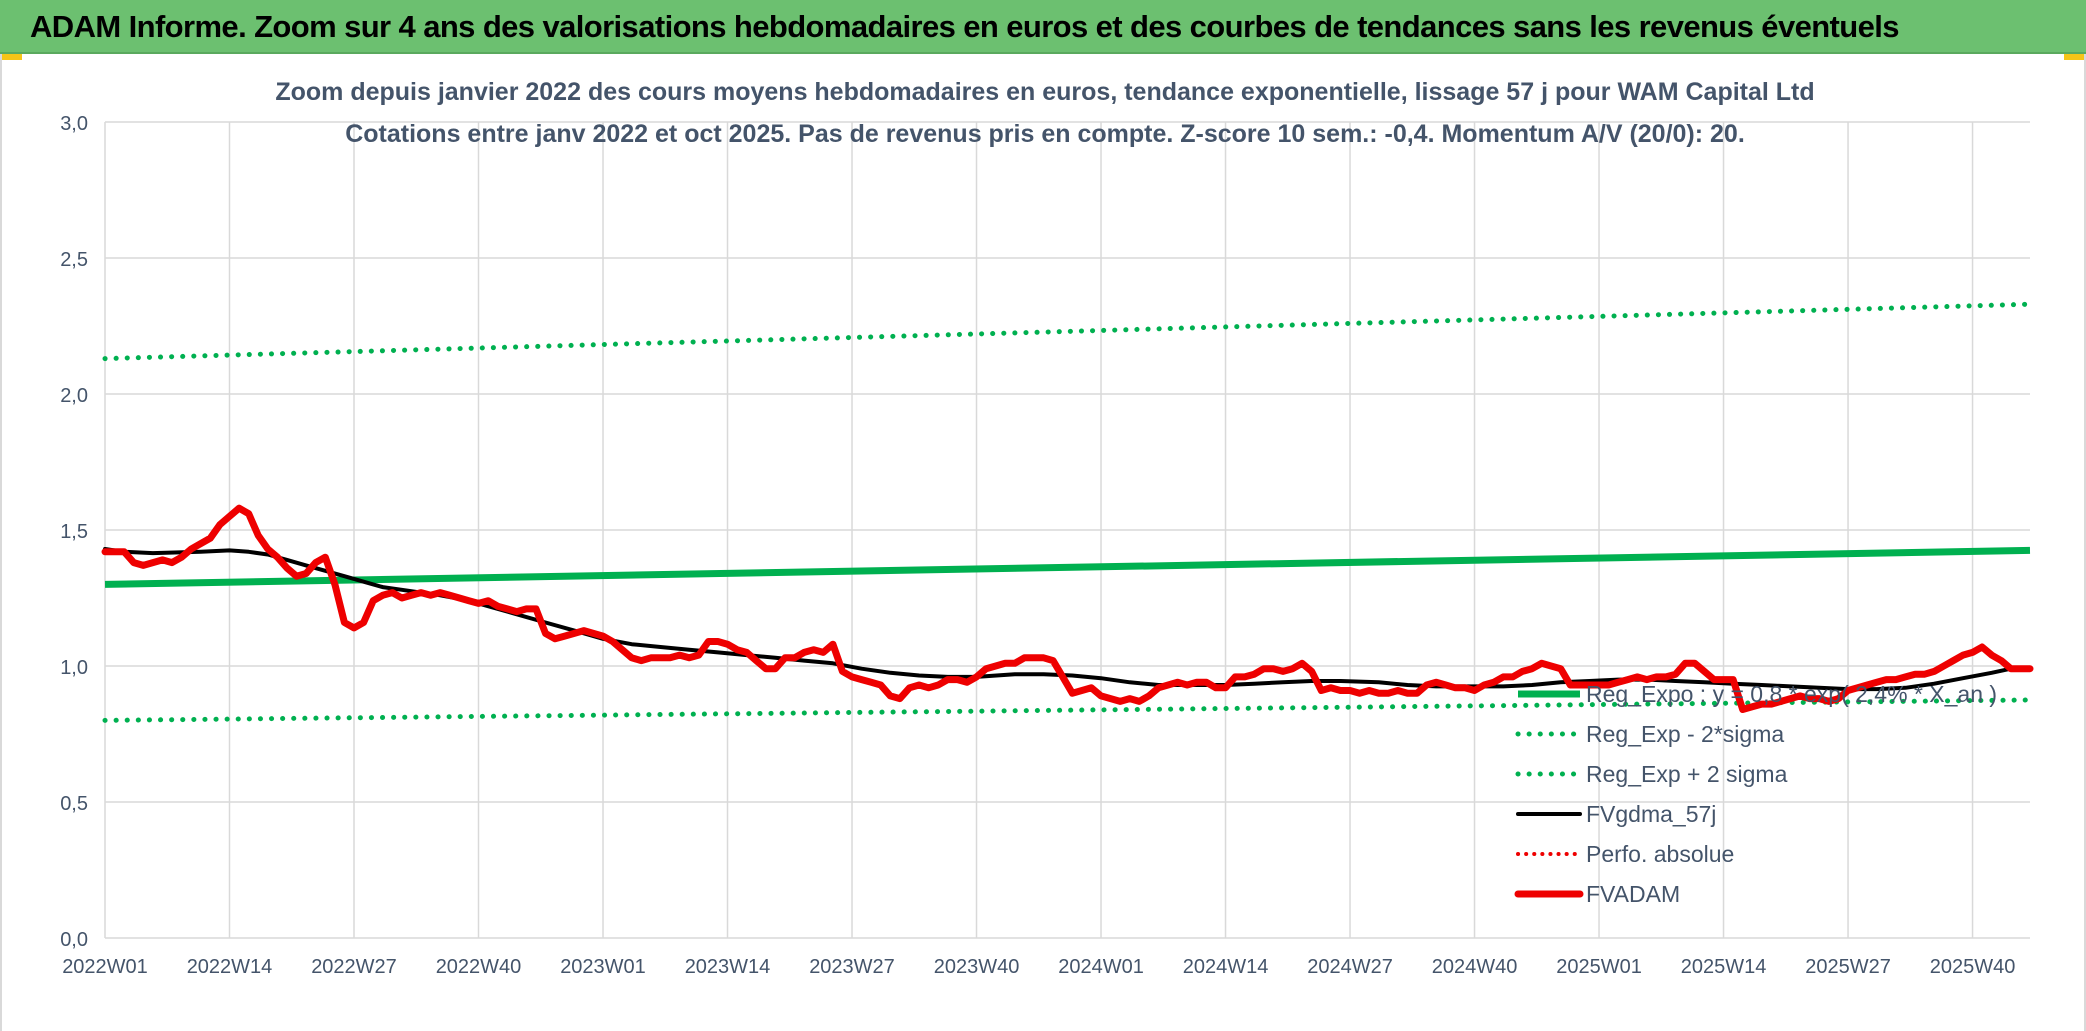 This screenshot has height=1031, width=2086. Describe the element at coordinates (74, 668) in the screenshot. I see `y-tick-label: 1,0` at that location.